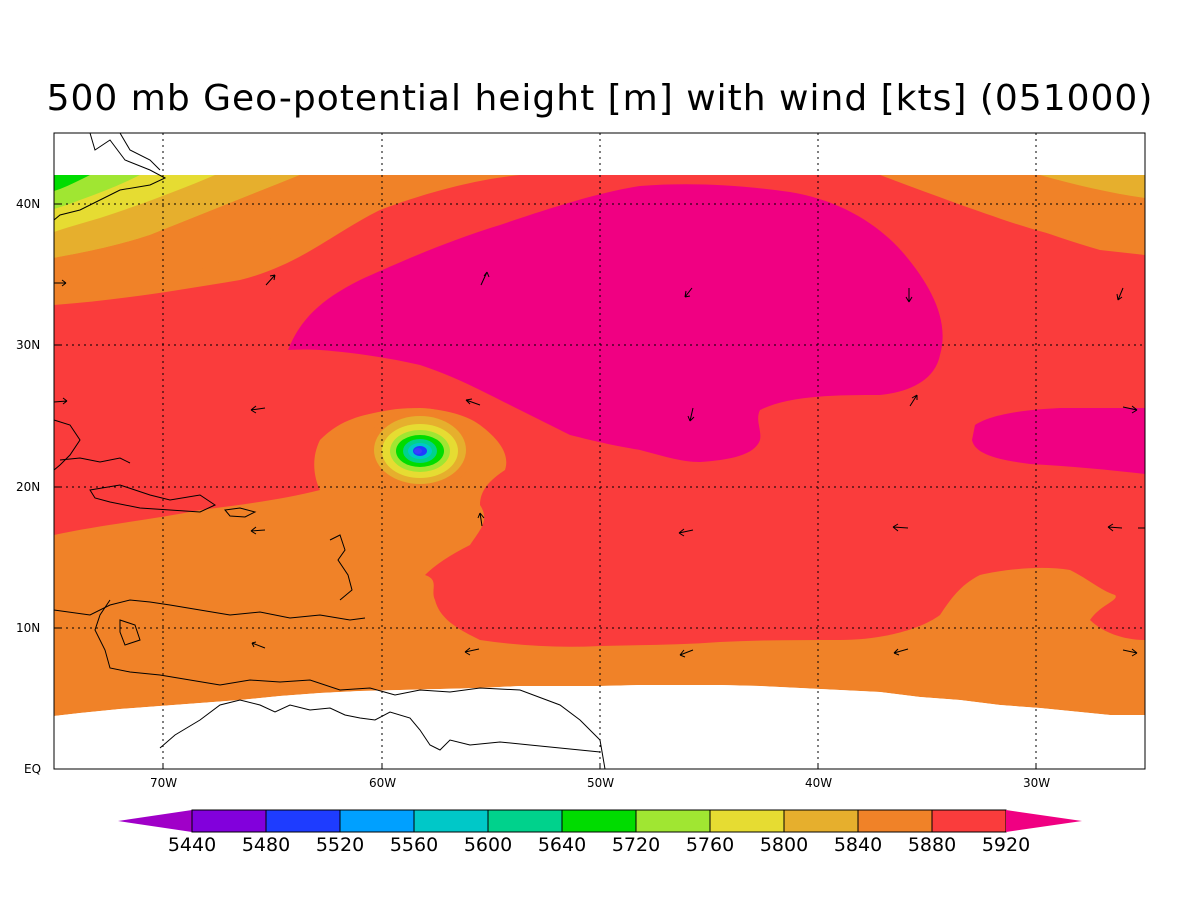 The height and width of the screenshot is (900, 1200). I want to click on lon-label-60w: 60W, so click(383, 783).